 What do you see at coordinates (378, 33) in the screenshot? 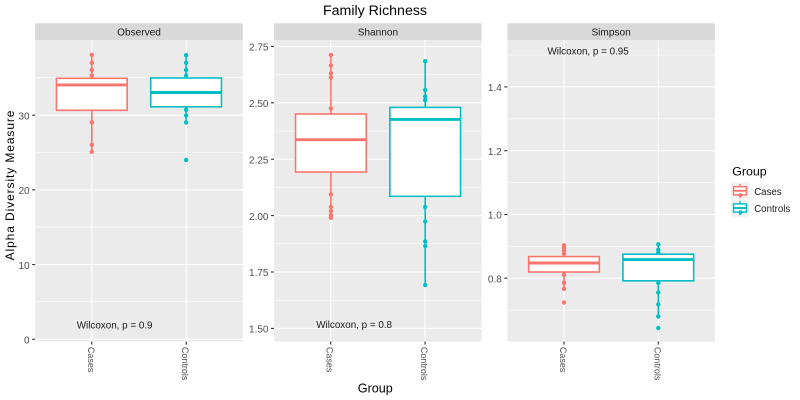
I see `svg-text: Shannon` at bounding box center [378, 33].